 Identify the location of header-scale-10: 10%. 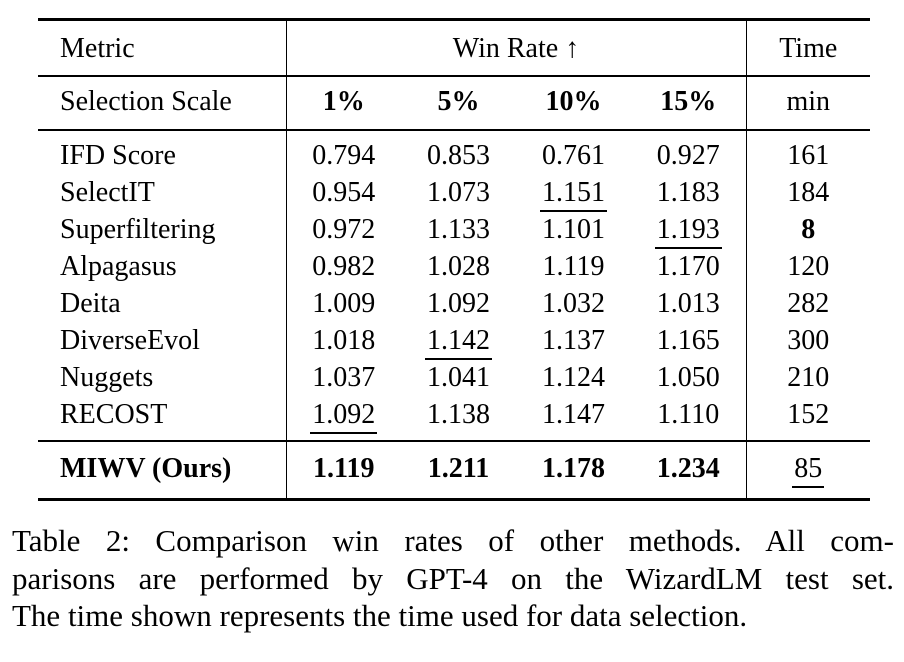
(573, 103).